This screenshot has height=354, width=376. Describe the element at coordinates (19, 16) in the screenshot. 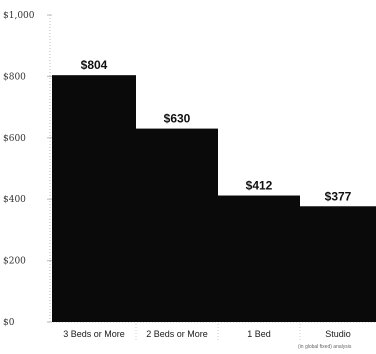

I see `y-tick-label: $1,000` at that location.